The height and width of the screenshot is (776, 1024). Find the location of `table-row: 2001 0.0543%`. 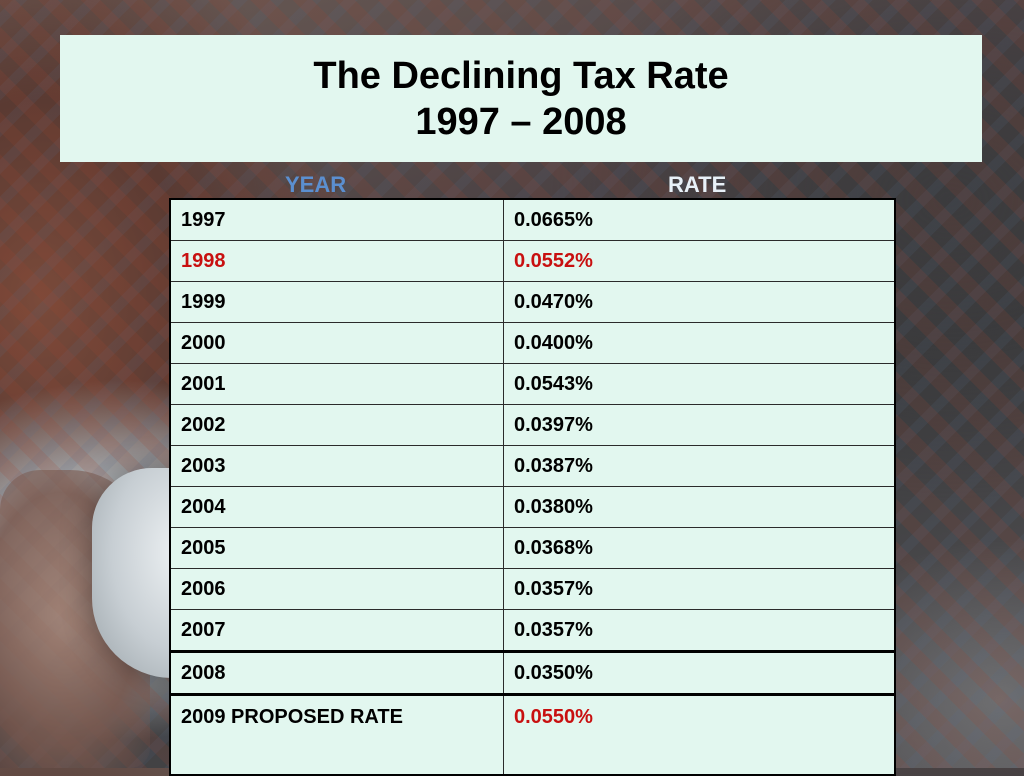

table-row: 2001 0.0543% is located at coordinates (532, 384).